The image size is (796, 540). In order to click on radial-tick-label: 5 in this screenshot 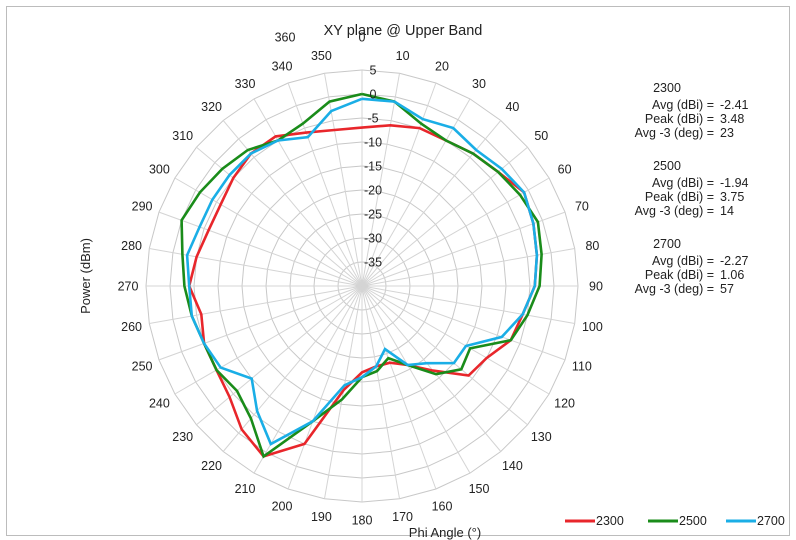, I will do `click(373, 71)`.